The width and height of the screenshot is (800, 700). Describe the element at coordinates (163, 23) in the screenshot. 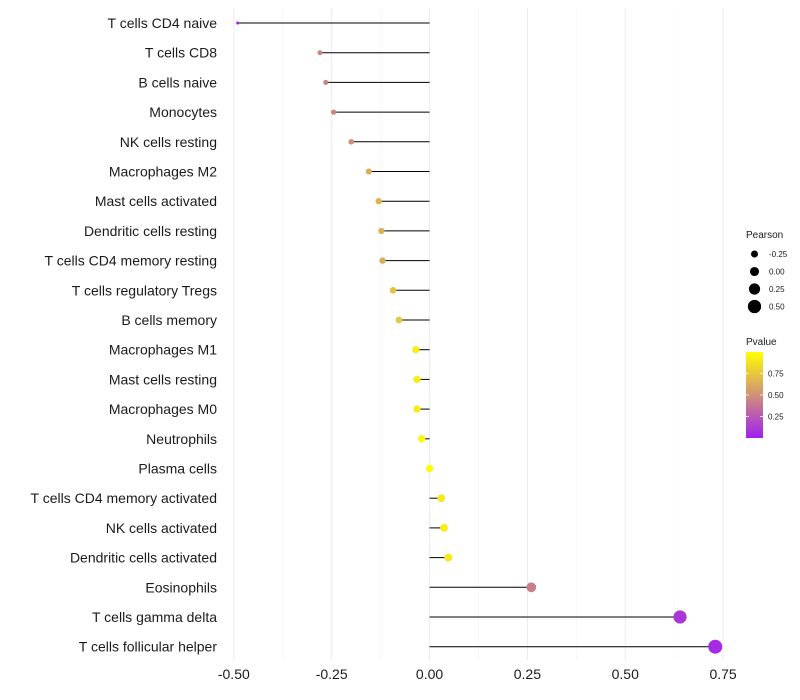

I see `category-label: T cells CD4 naive` at that location.